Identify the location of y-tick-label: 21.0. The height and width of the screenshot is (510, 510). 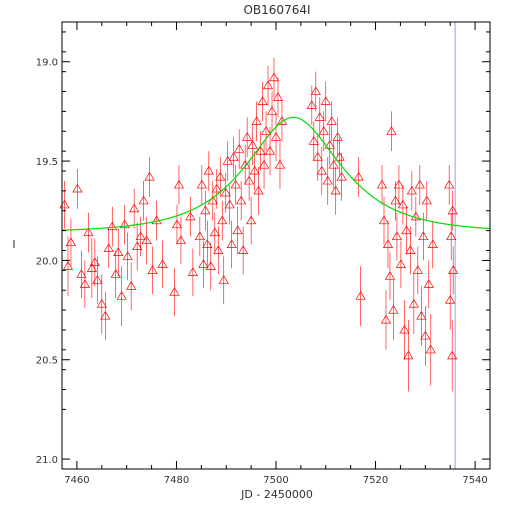
(47, 460).